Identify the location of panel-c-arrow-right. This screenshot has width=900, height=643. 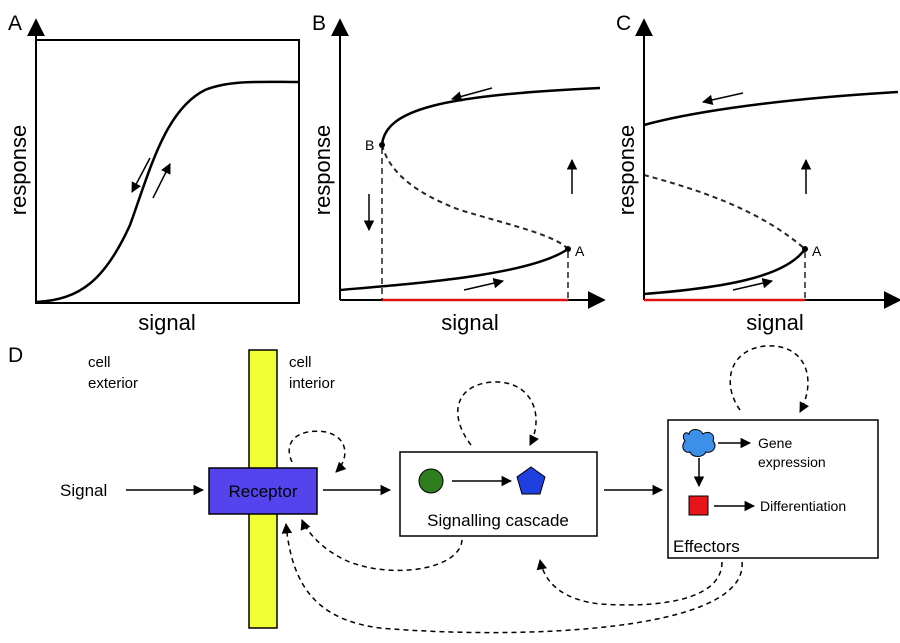
(753, 284).